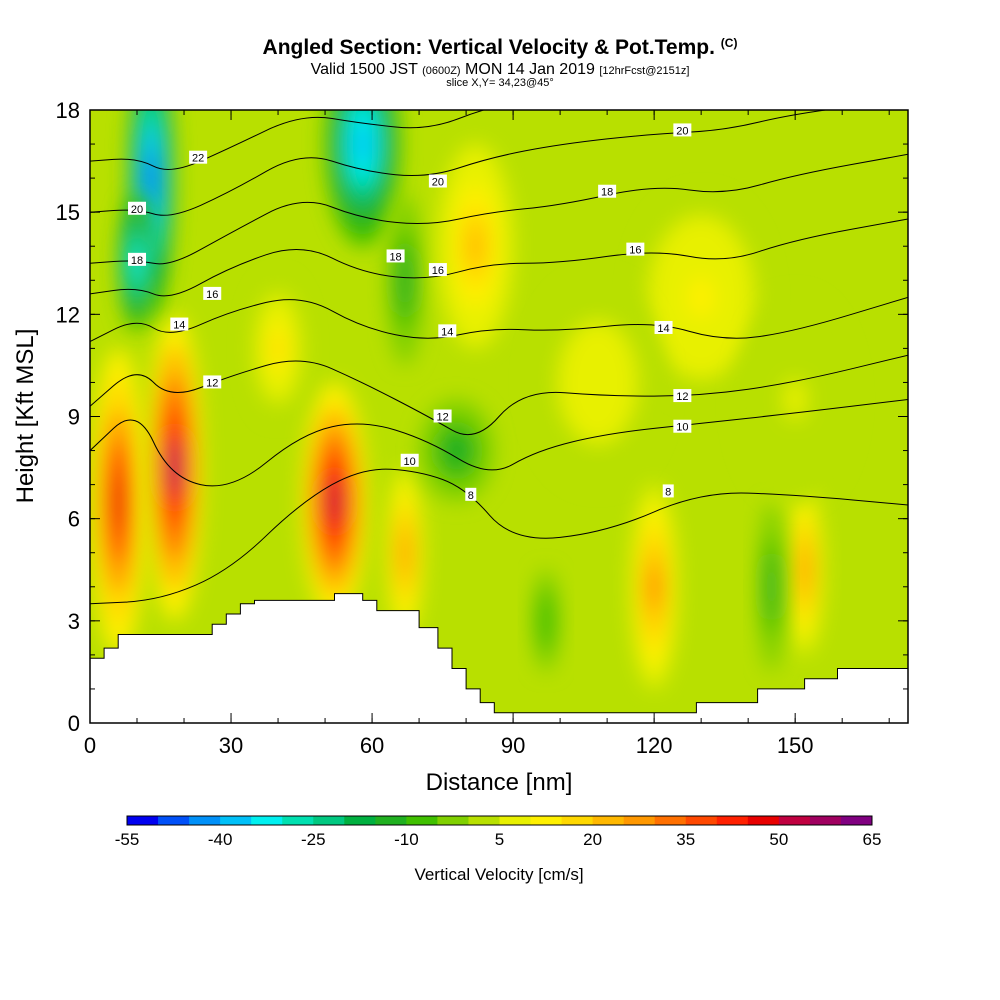 The height and width of the screenshot is (1000, 1000). What do you see at coordinates (592, 839) in the screenshot?
I see `colorbar-tick-label: 20` at bounding box center [592, 839].